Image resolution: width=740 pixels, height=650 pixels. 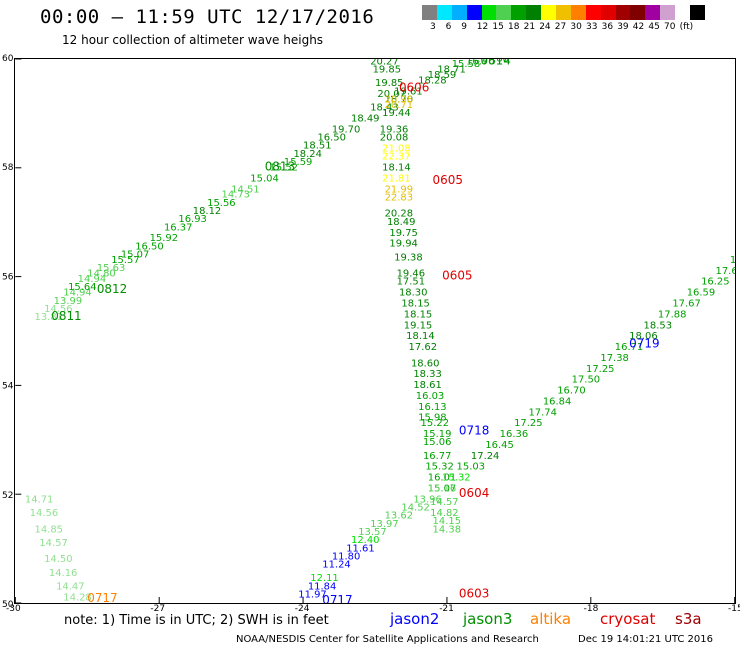 What do you see at coordinates (414, 88) in the screenshot?
I see `pass-time-label: 0606` at bounding box center [414, 88].